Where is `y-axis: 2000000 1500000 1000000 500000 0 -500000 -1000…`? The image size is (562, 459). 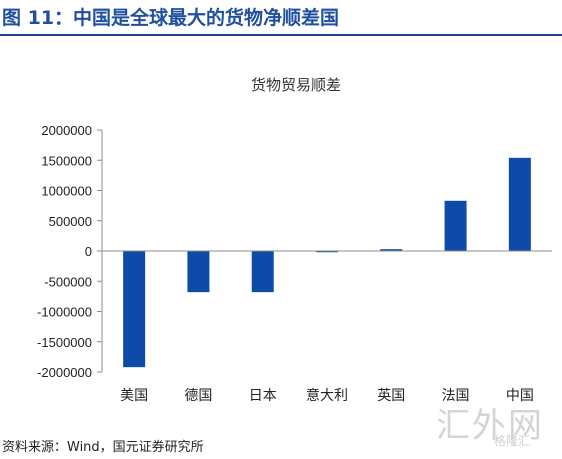 y-axis: 2000000 1500000 1000000 500000 0 -500000 -1000… is located at coordinates (70, 251).